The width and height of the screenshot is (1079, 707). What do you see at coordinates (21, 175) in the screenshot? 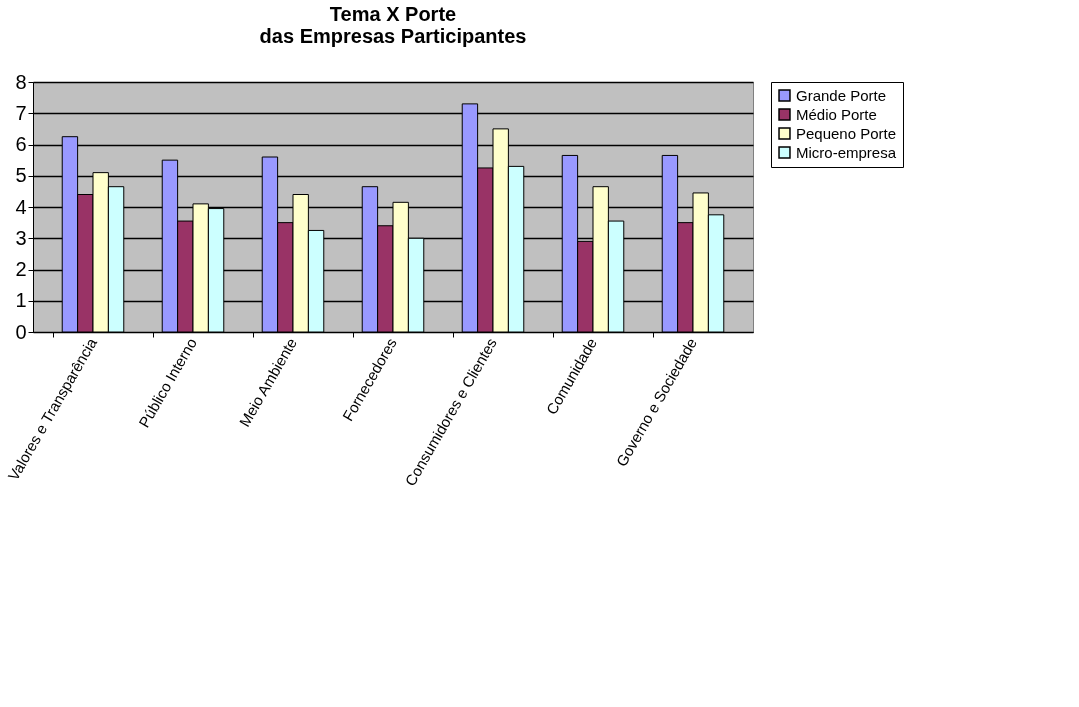
I see `y-tick-label: 5` at bounding box center [21, 175].